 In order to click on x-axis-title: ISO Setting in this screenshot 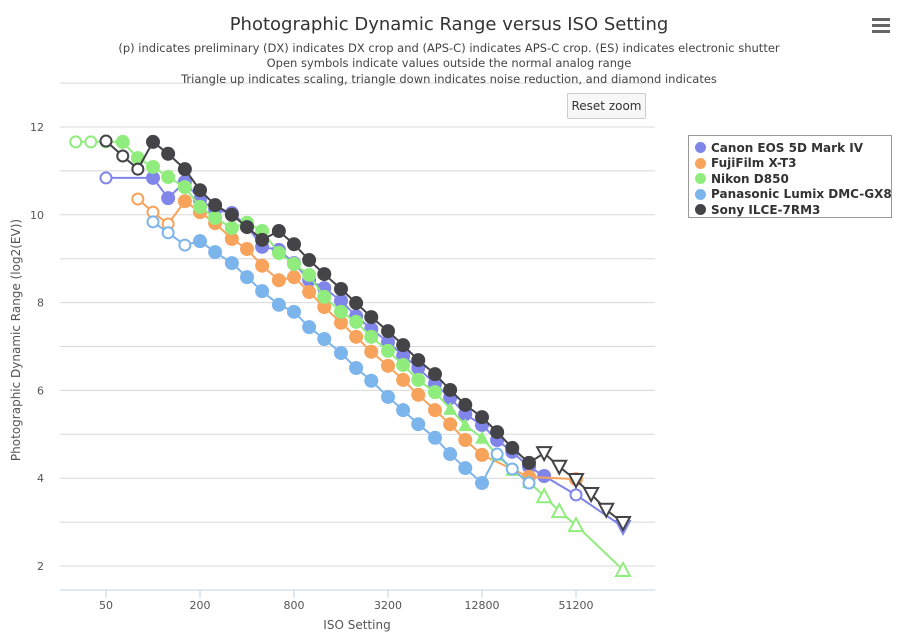, I will do `click(356, 625)`.